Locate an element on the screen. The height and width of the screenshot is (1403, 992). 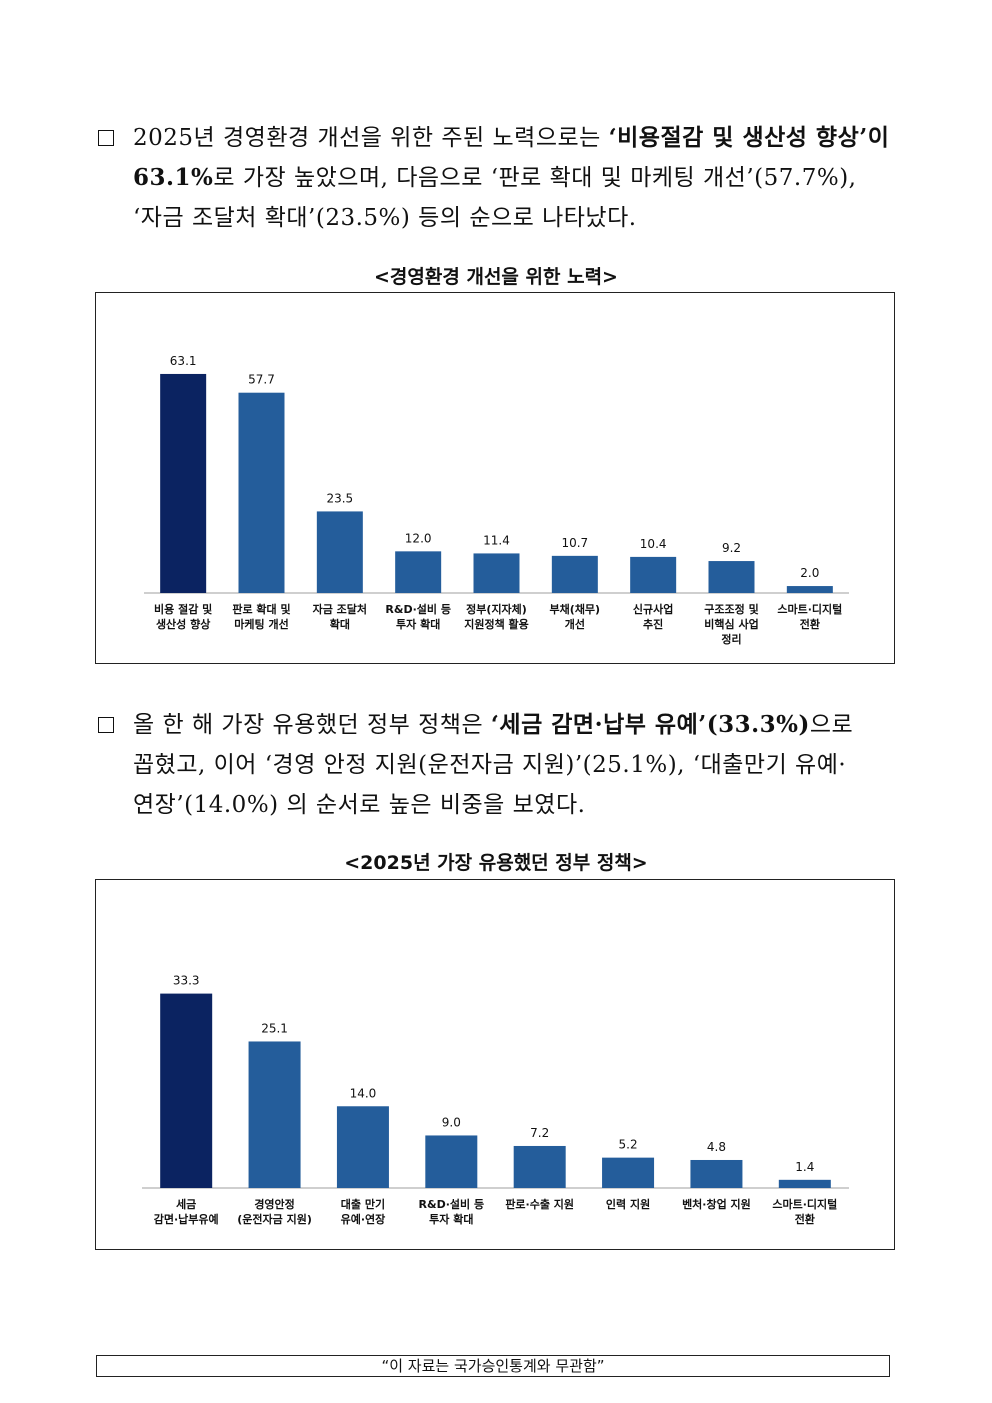
data-label: 2.0 is located at coordinates (809, 573).